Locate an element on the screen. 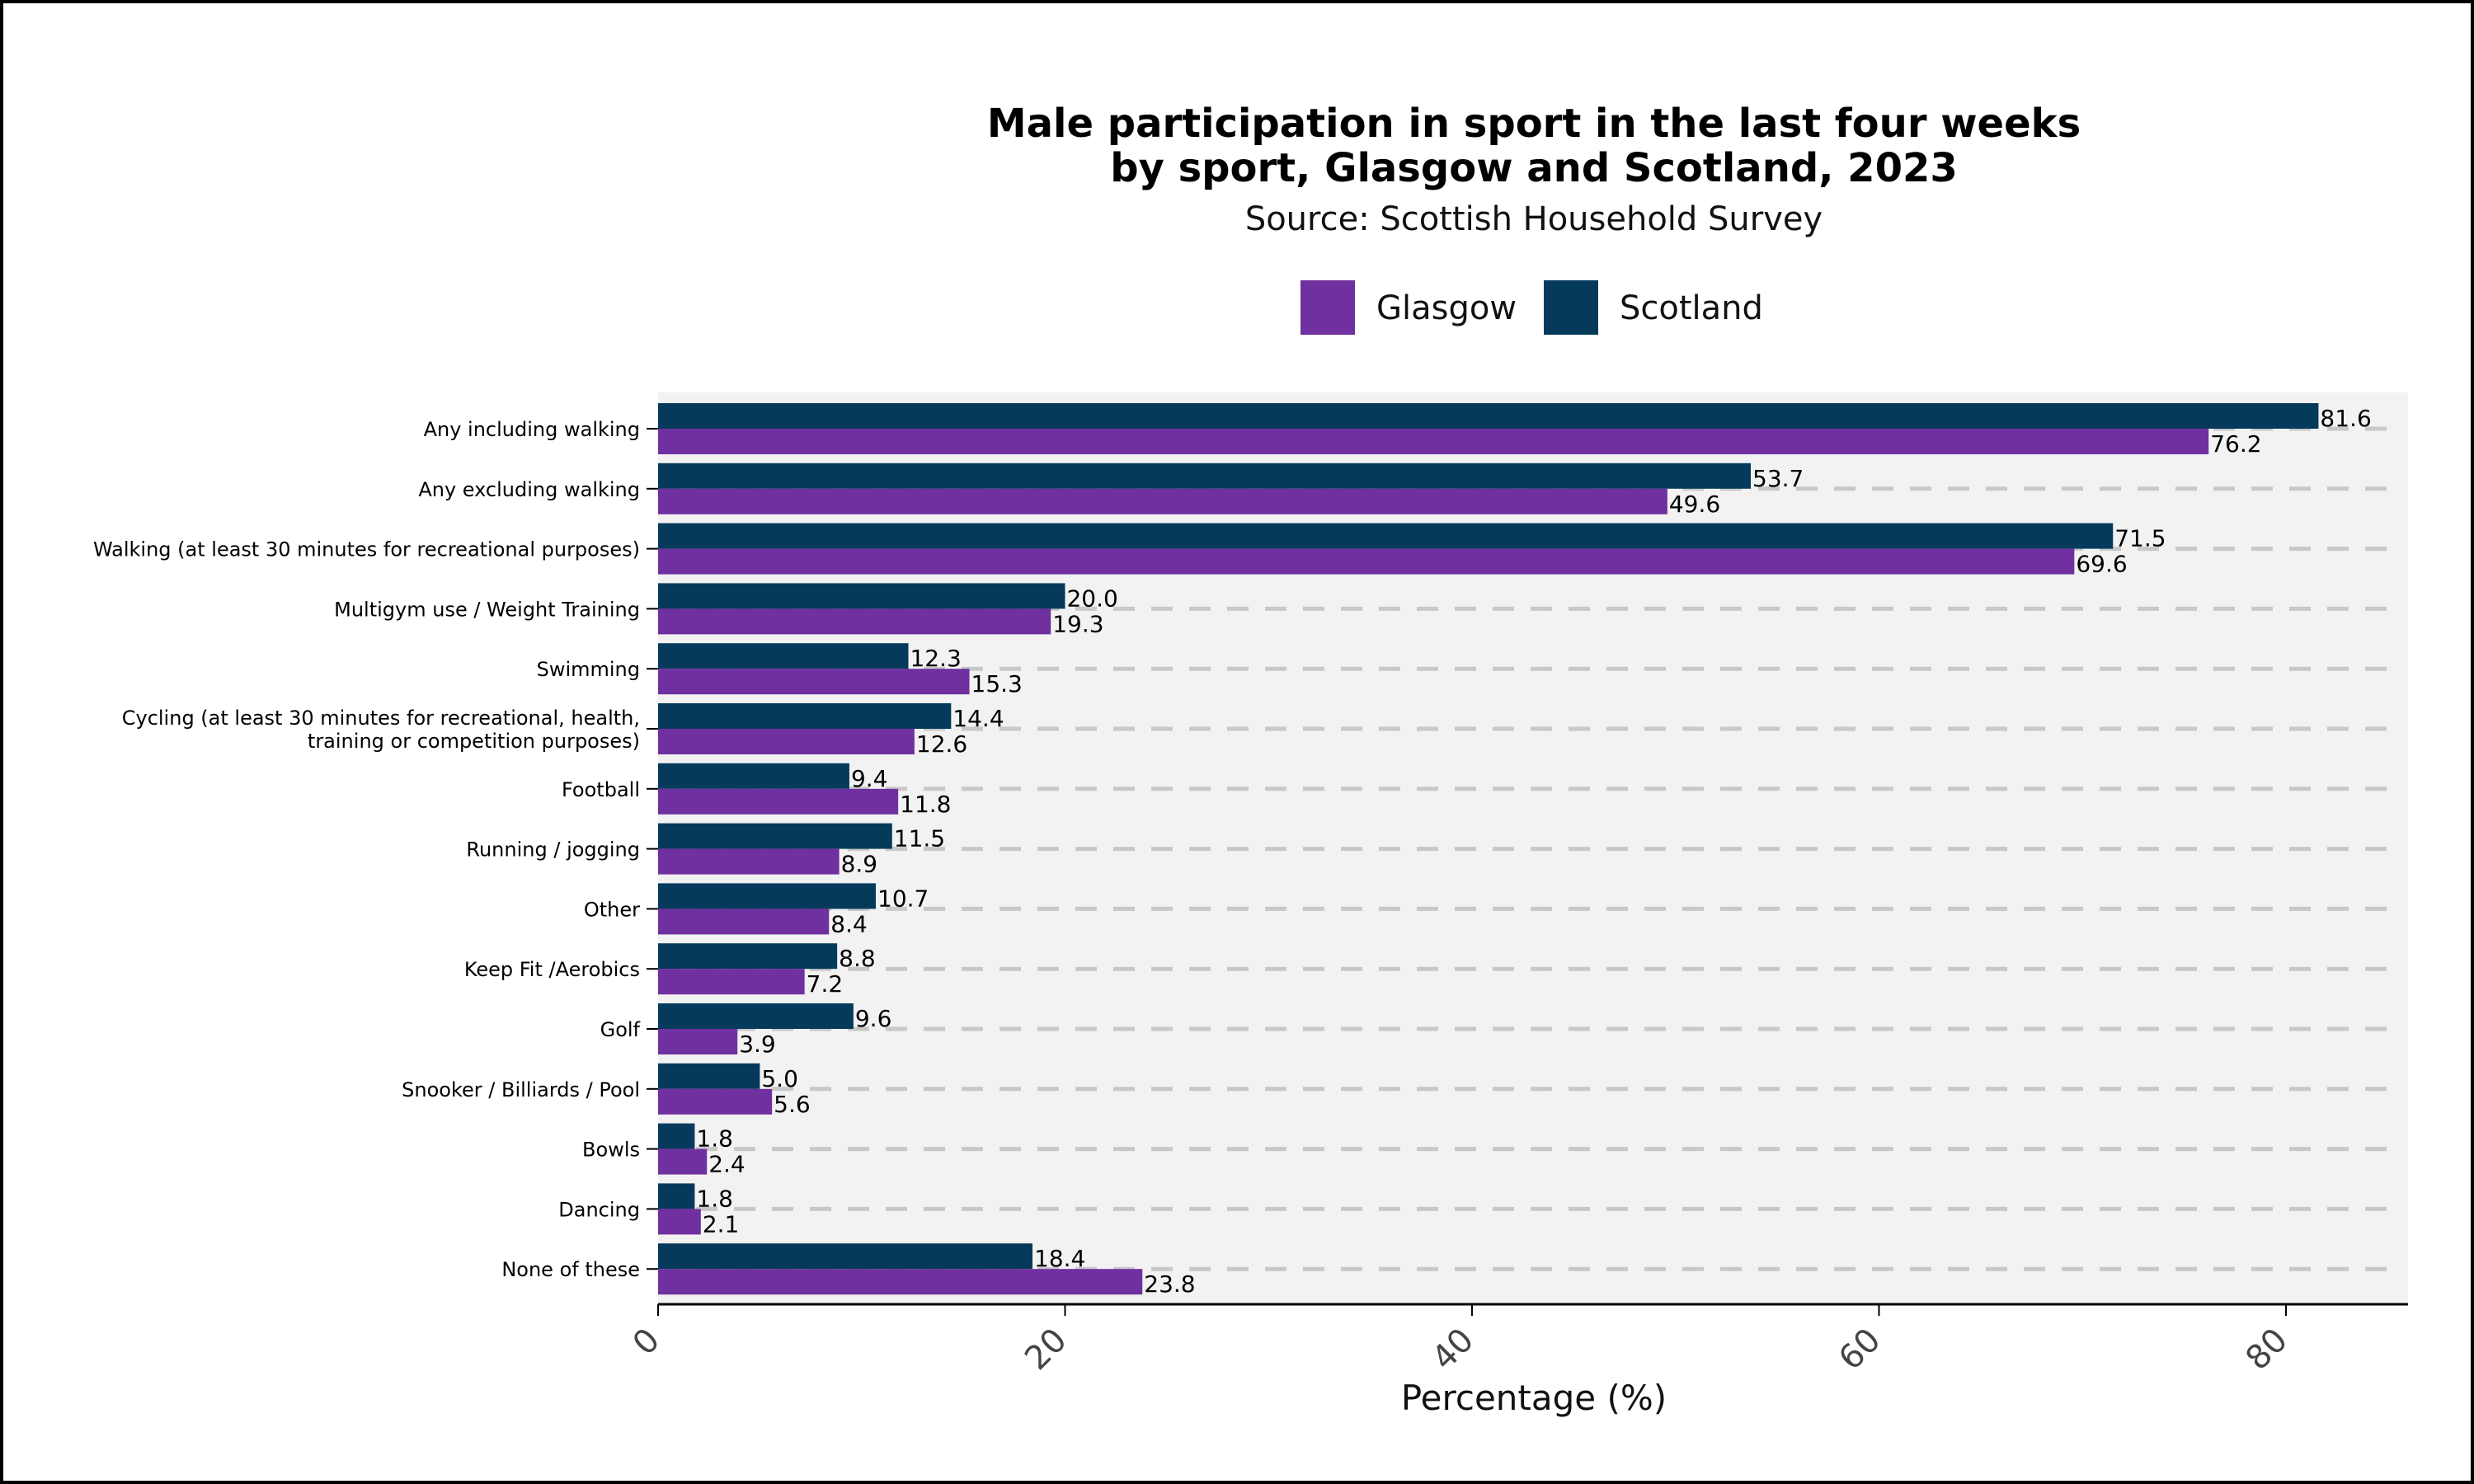 This screenshot has height=1484, width=2474. value-label-glasgow: 23.8 is located at coordinates (1169, 1284).